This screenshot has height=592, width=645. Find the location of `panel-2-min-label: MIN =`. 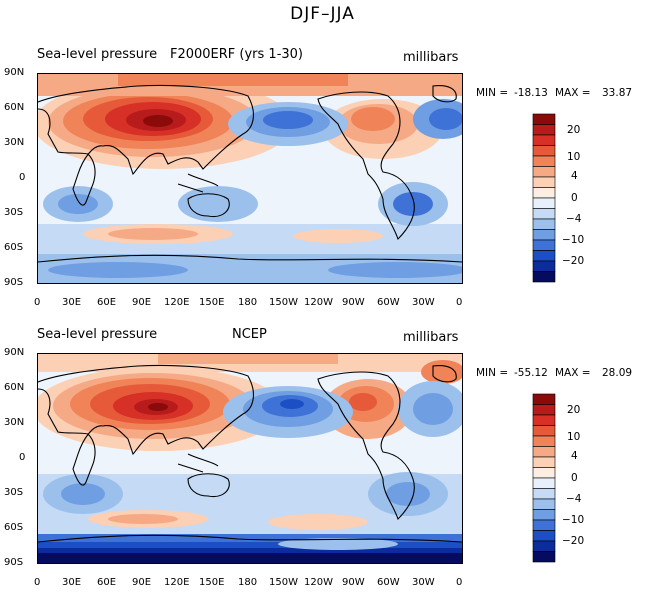

panel-2-min-label: MIN = is located at coordinates (492, 373).